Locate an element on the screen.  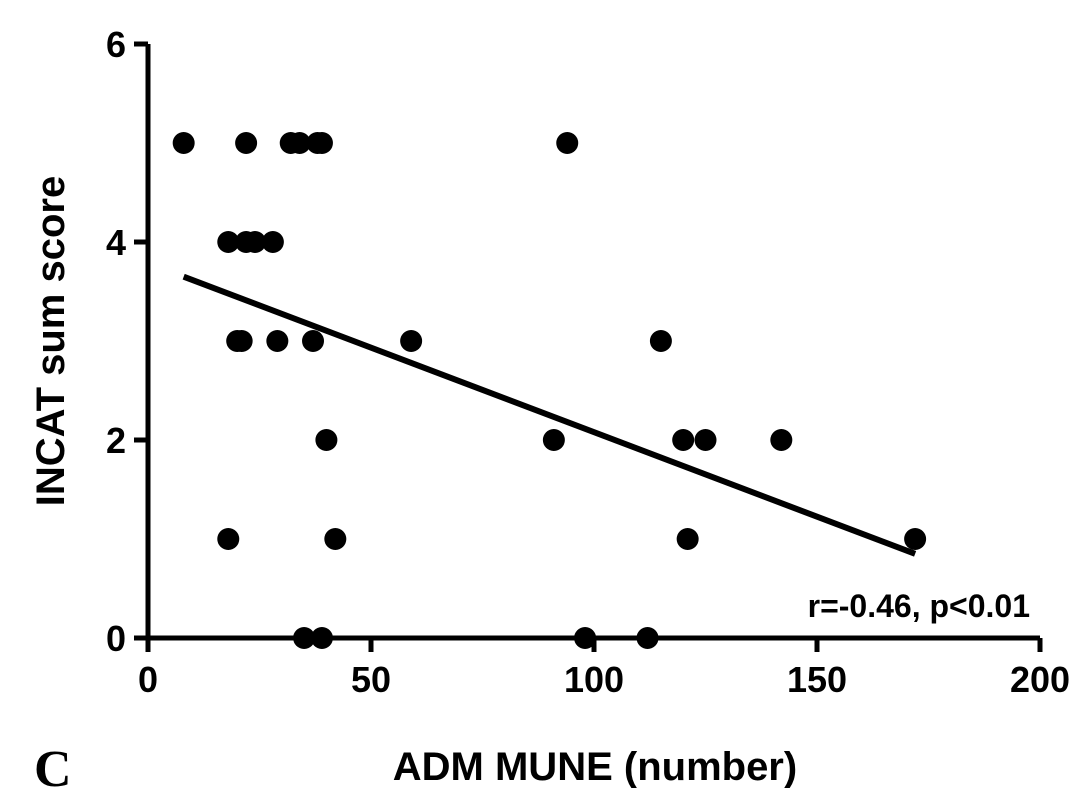
x-tick-label: 100 is located at coordinates (594, 679).